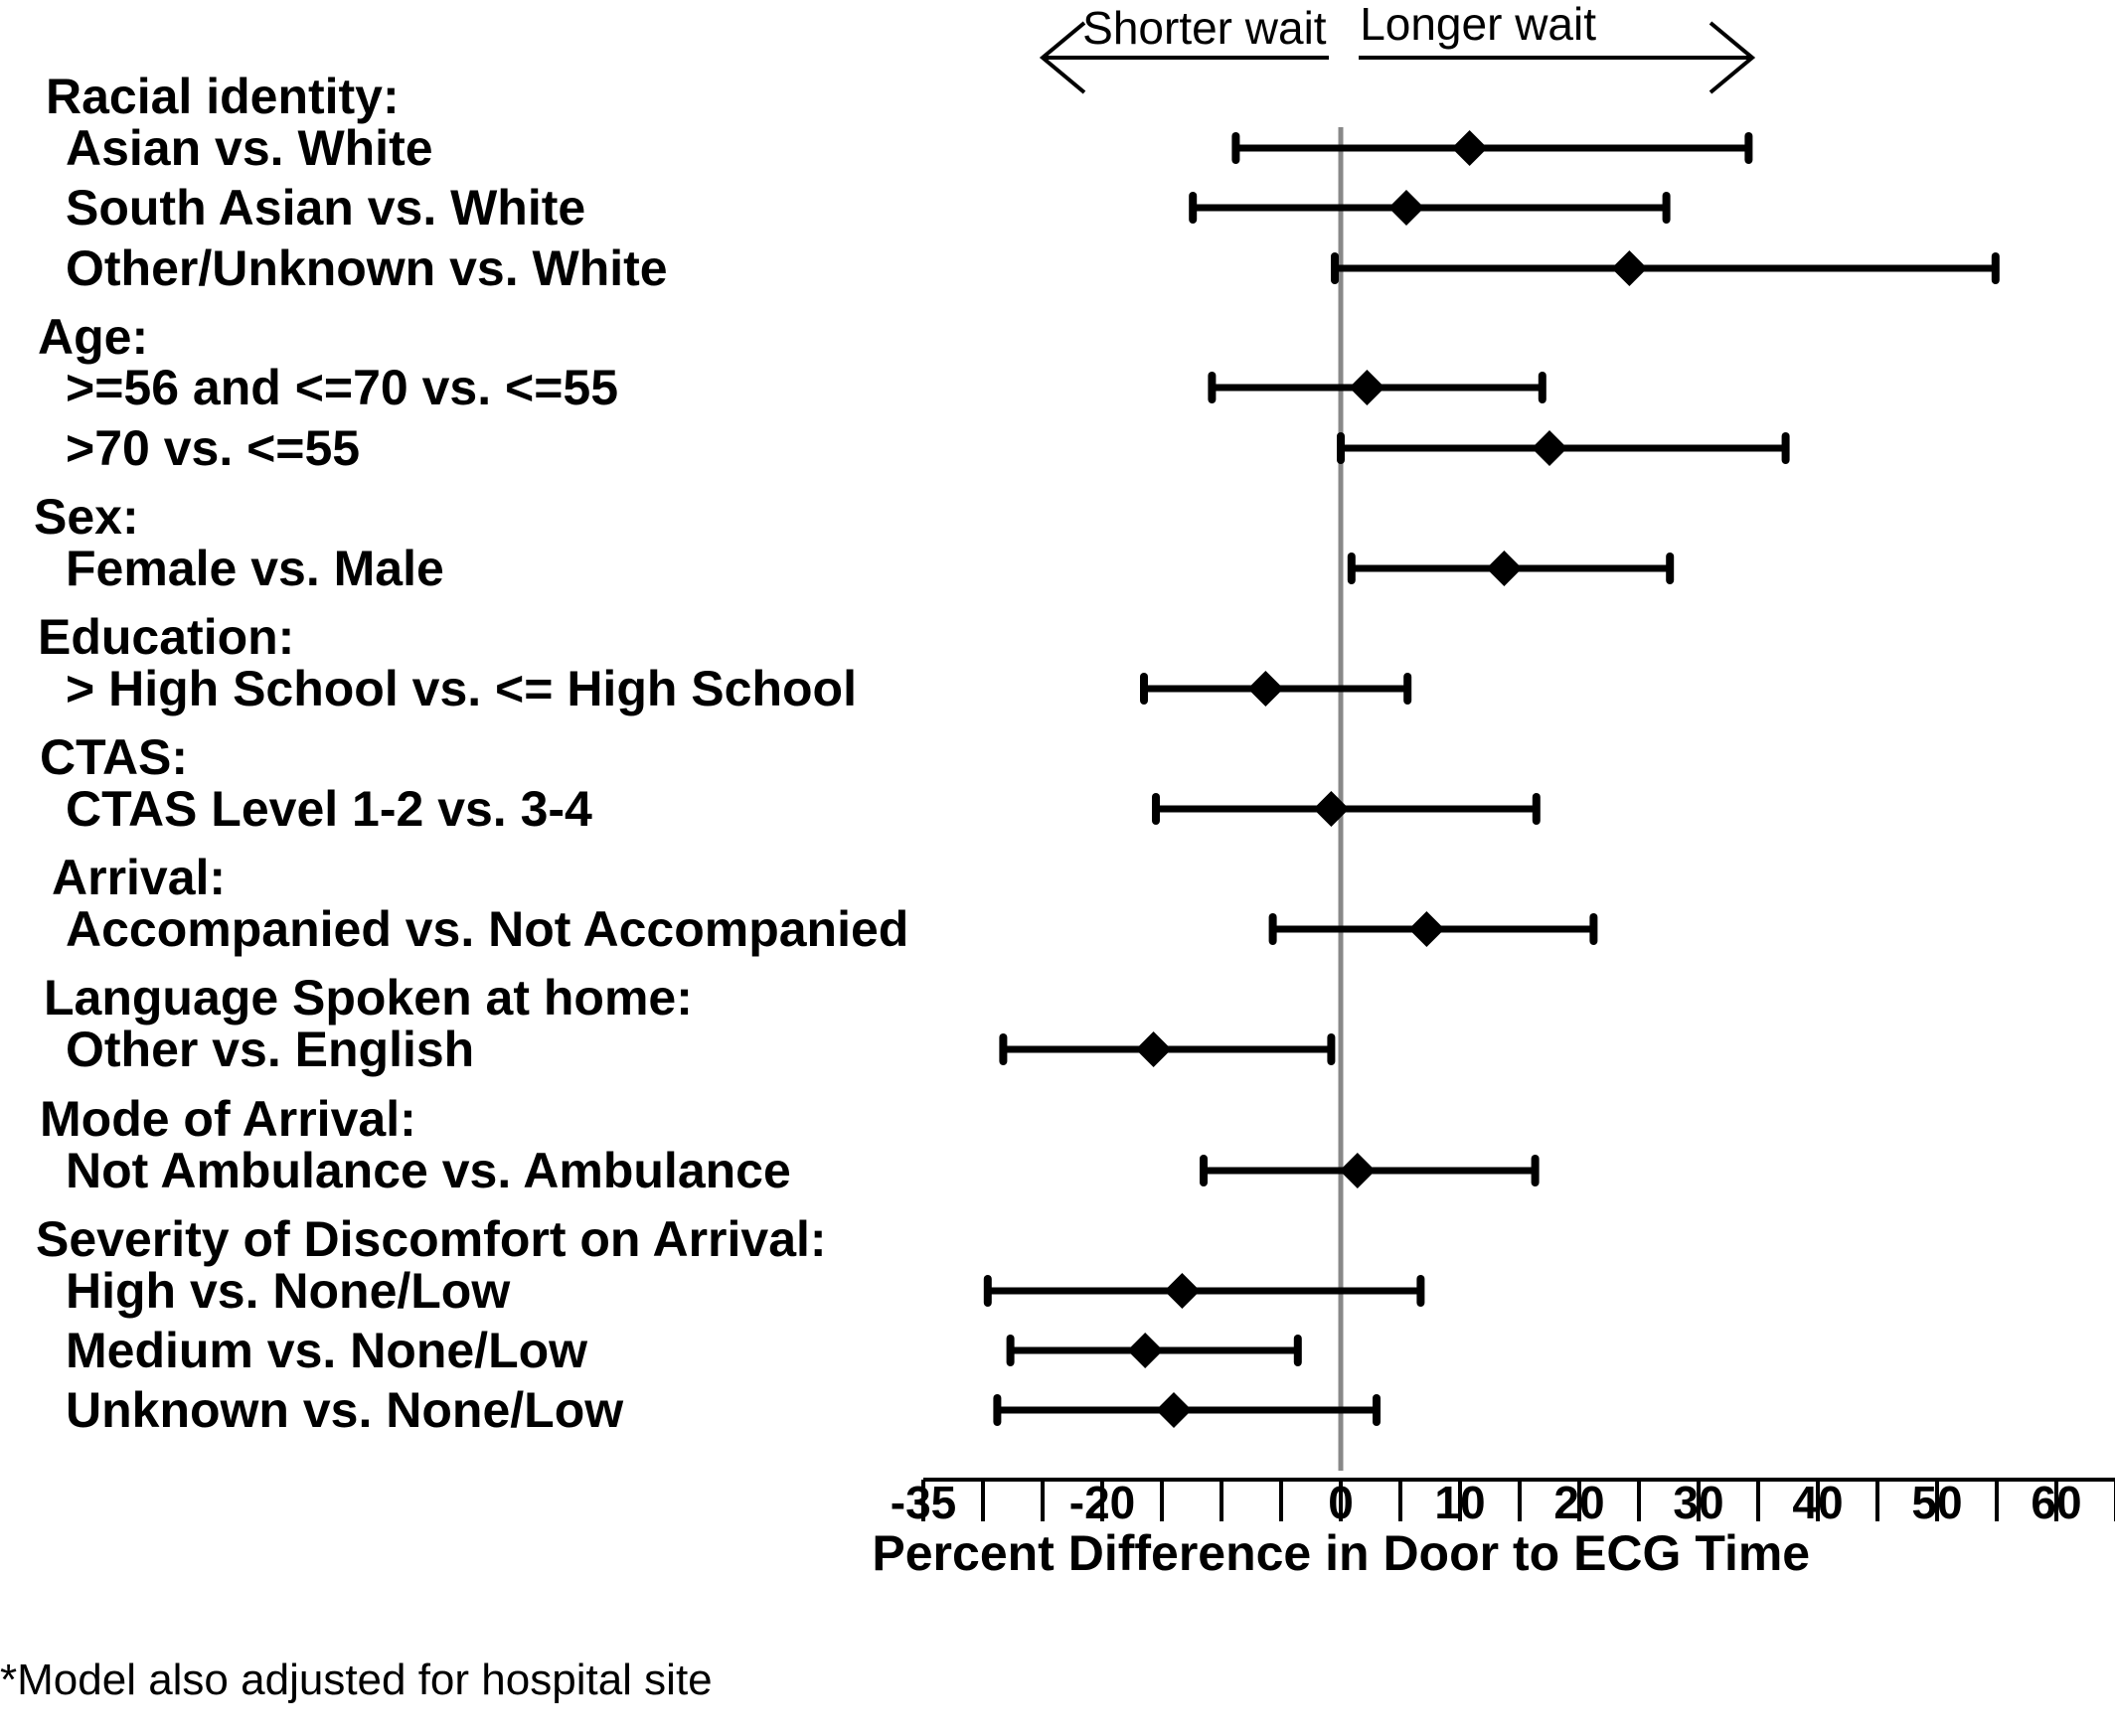 This screenshot has height=1736, width=2115. Describe the element at coordinates (166, 637) in the screenshot. I see `group-header: Education:` at that location.